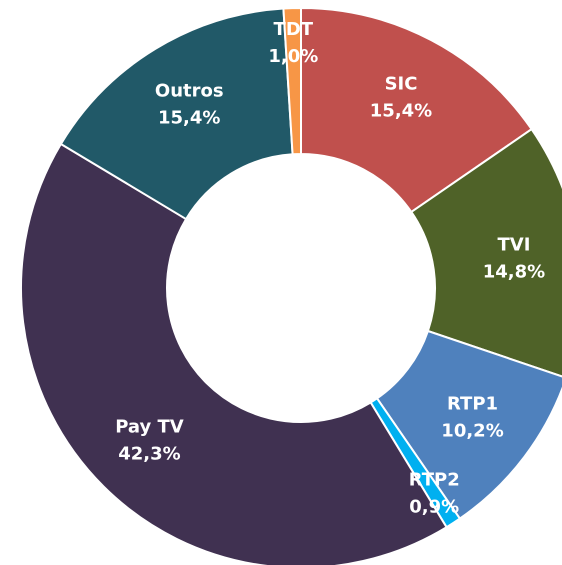 This screenshot has width=562, height=565. Describe the element at coordinates (434, 480) in the screenshot. I see `slice-label: RTP2` at that location.